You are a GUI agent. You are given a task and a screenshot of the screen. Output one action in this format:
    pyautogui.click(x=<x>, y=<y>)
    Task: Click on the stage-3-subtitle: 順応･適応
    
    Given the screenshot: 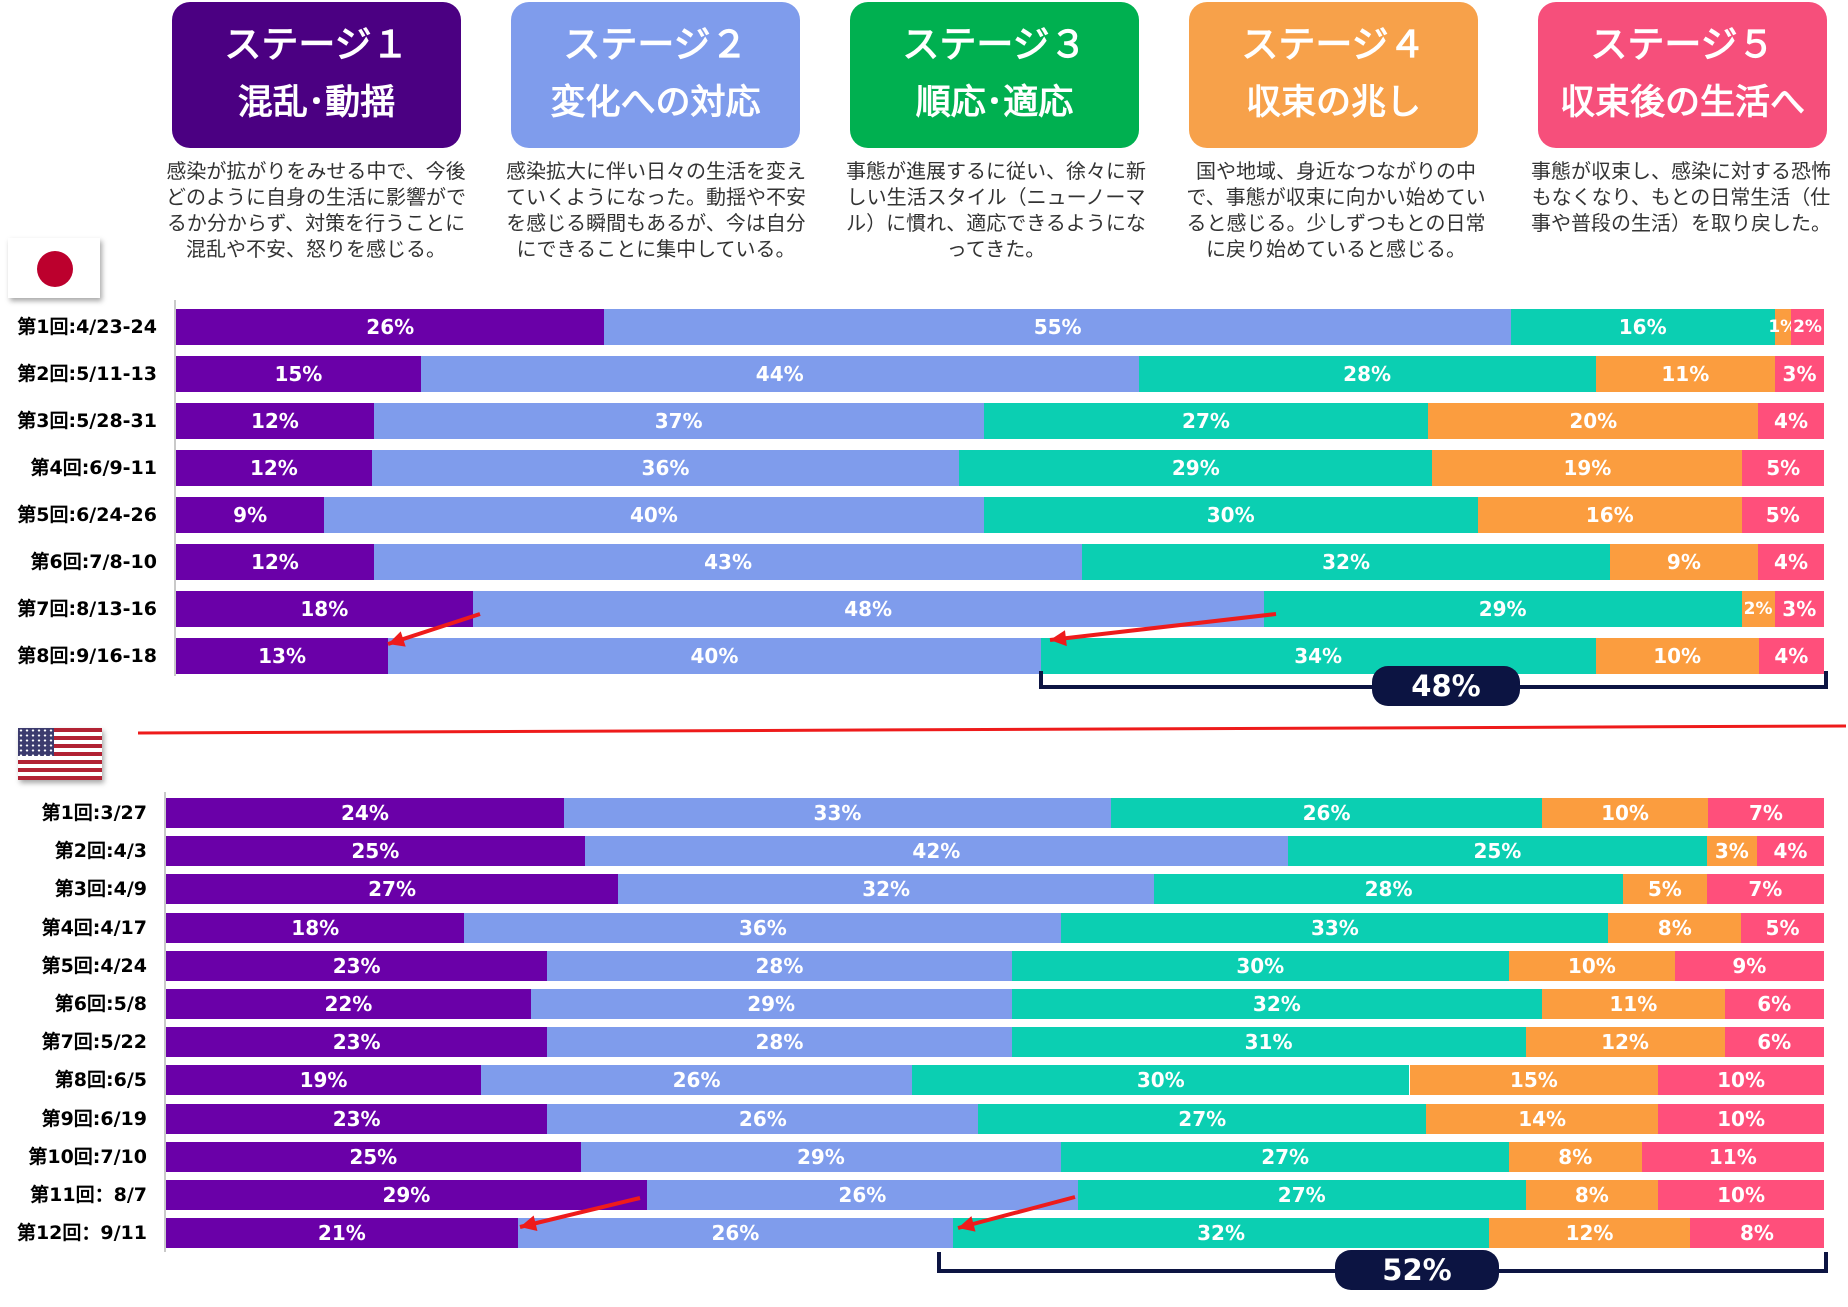 What is the action you would take?
    pyautogui.click(x=994, y=103)
    